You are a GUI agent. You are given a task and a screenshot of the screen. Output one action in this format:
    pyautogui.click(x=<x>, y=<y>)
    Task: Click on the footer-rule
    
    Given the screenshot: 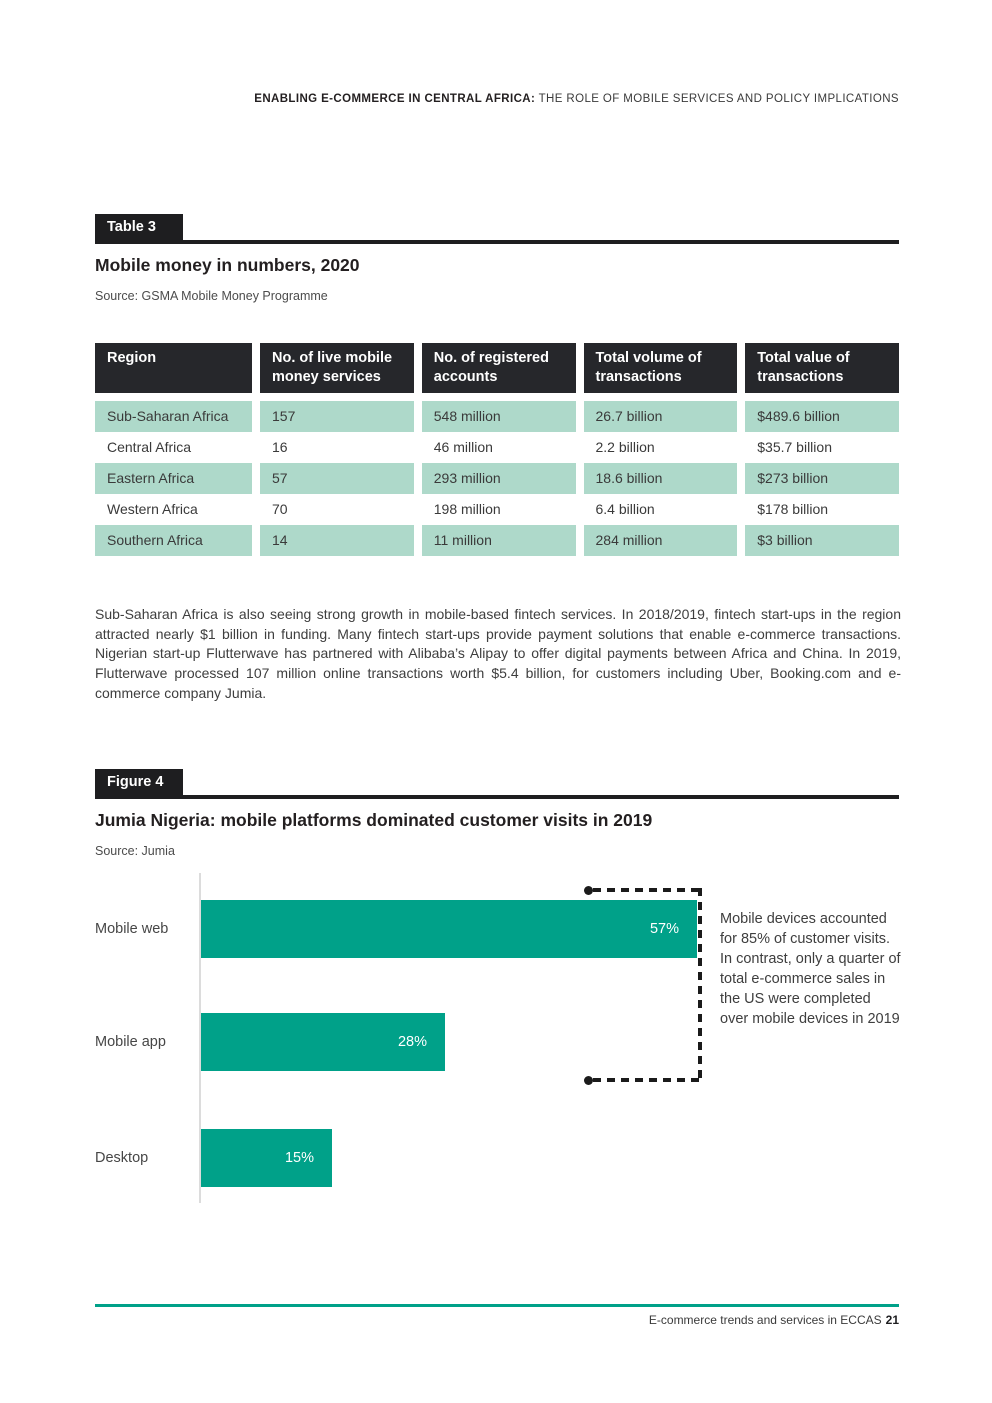 What is the action you would take?
    pyautogui.click(x=497, y=1305)
    